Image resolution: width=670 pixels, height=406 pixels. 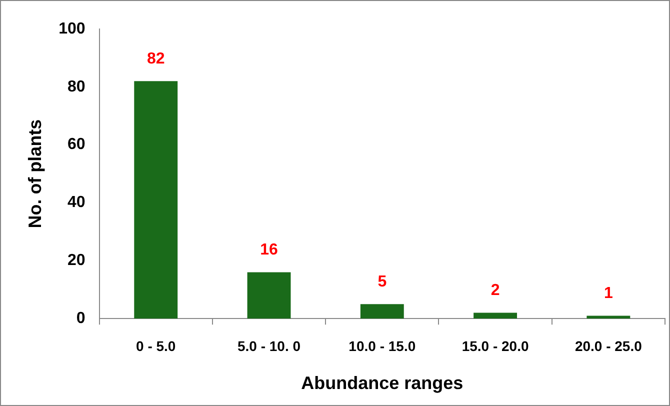 What do you see at coordinates (608, 293) in the screenshot?
I see `data-label: 1` at bounding box center [608, 293].